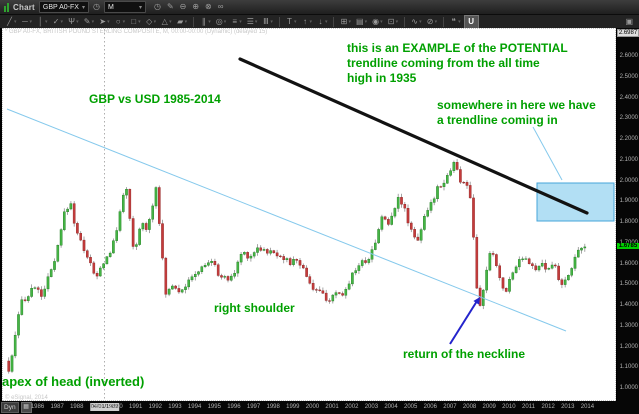  Describe the element at coordinates (628, 118) in the screenshot. I see `price-tick-label: 2.3000` at that location.